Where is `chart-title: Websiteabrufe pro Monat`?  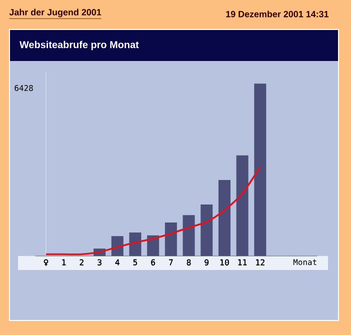
chart-title: Websiteabrufe pro Monat is located at coordinates (79, 45).